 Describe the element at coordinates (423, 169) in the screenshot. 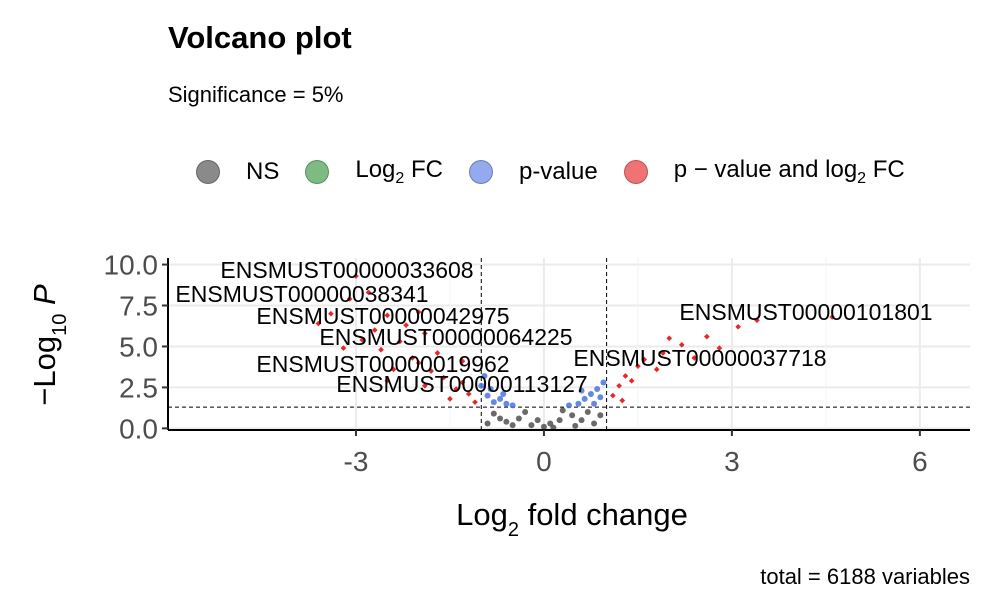

I see `legend-label-fc-tail: FC` at that location.